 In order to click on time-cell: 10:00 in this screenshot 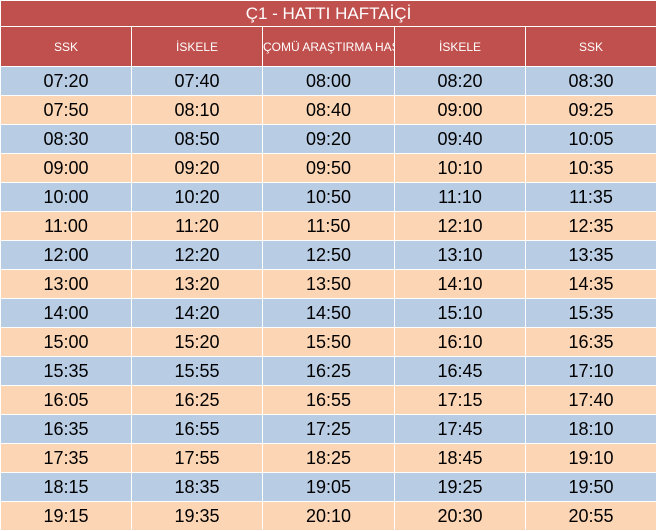, I will do `click(66, 197)`.